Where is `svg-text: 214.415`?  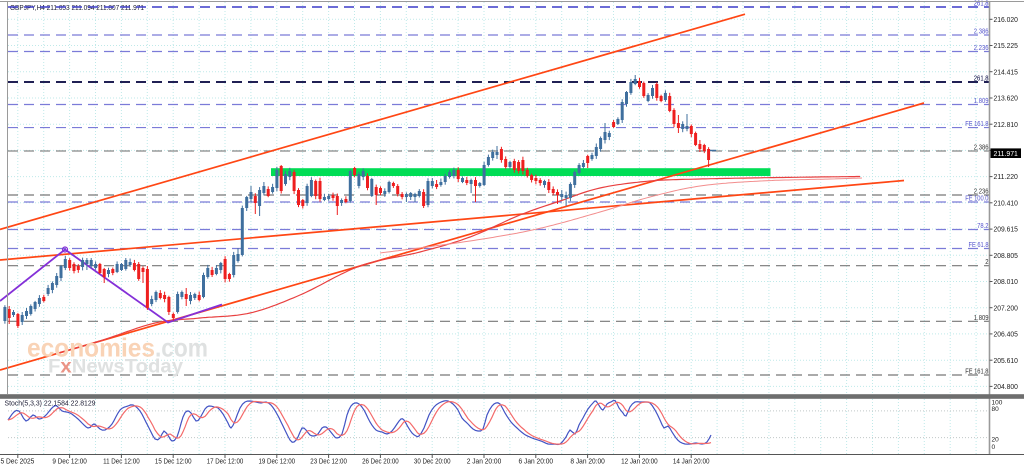
svg-text: 214.415 is located at coordinates (1006, 72).